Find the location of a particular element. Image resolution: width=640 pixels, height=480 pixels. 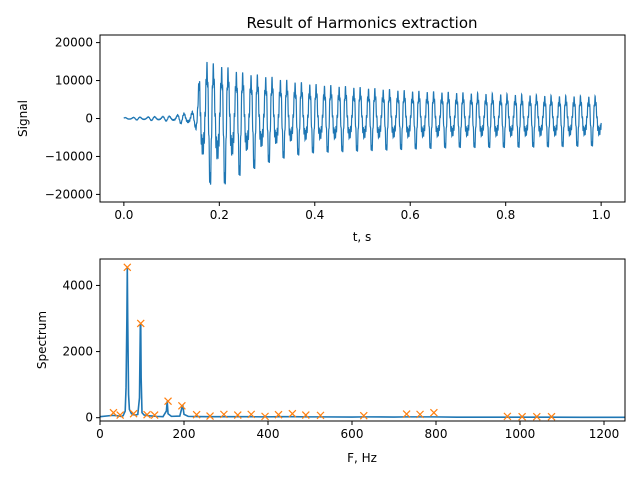

signal-y-tick-label: 10000 is located at coordinates (74, 81).